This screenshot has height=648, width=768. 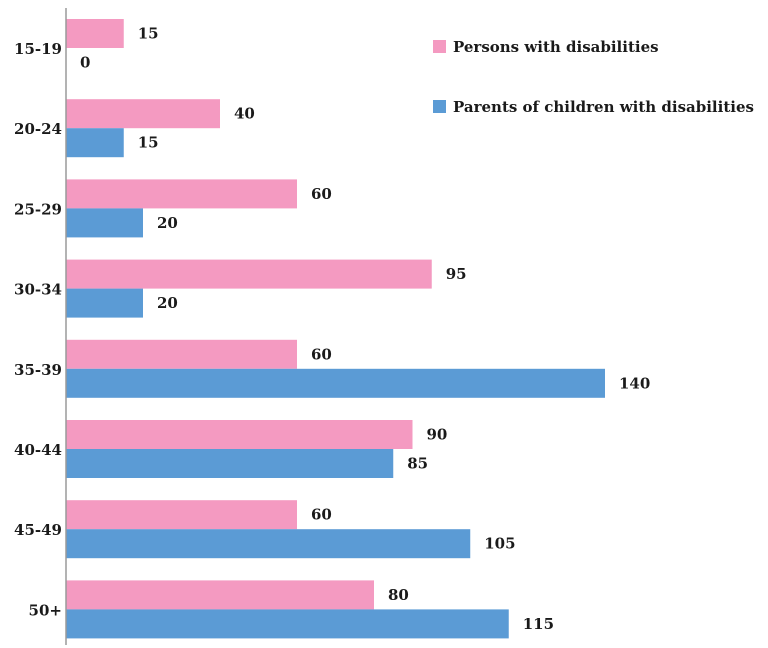 What do you see at coordinates (38, 530) in the screenshot?
I see `category-label: 45-49` at bounding box center [38, 530].